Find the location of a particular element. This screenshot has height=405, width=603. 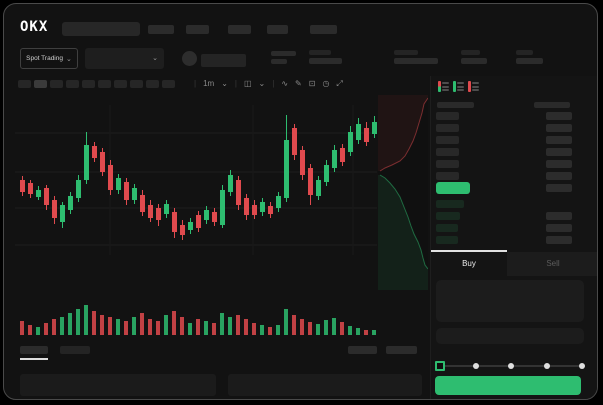

tab-sell: Sell is located at coordinates (552, 264).